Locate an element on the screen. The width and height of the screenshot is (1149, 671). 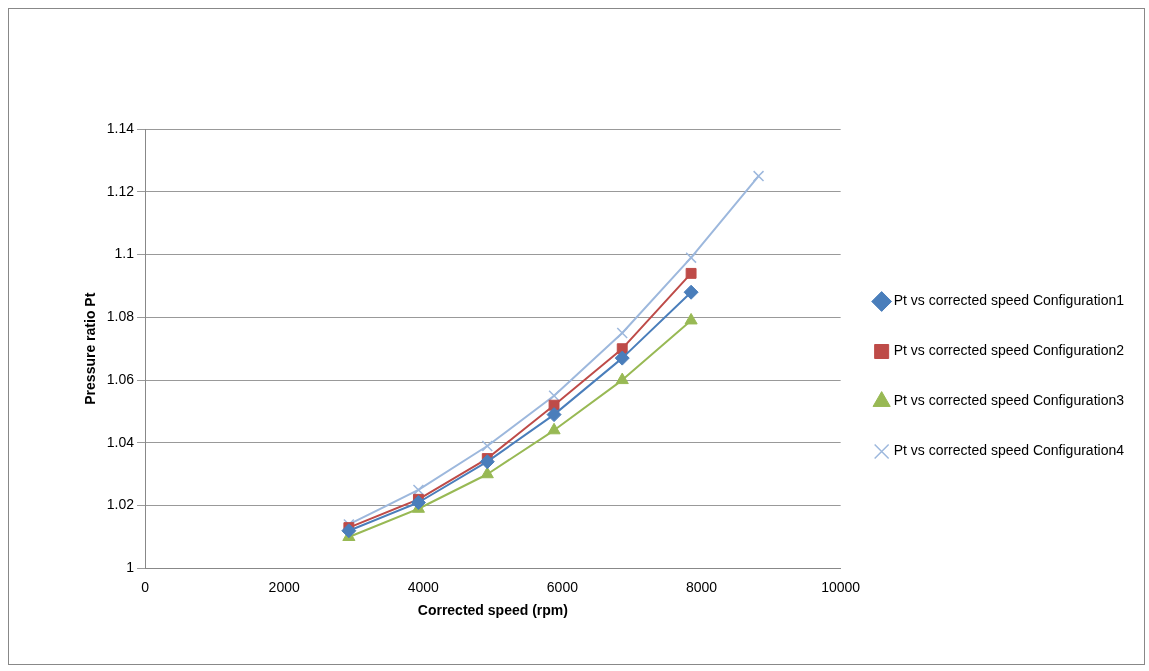
y-tick-label: 1.1 is located at coordinates (124, 253).